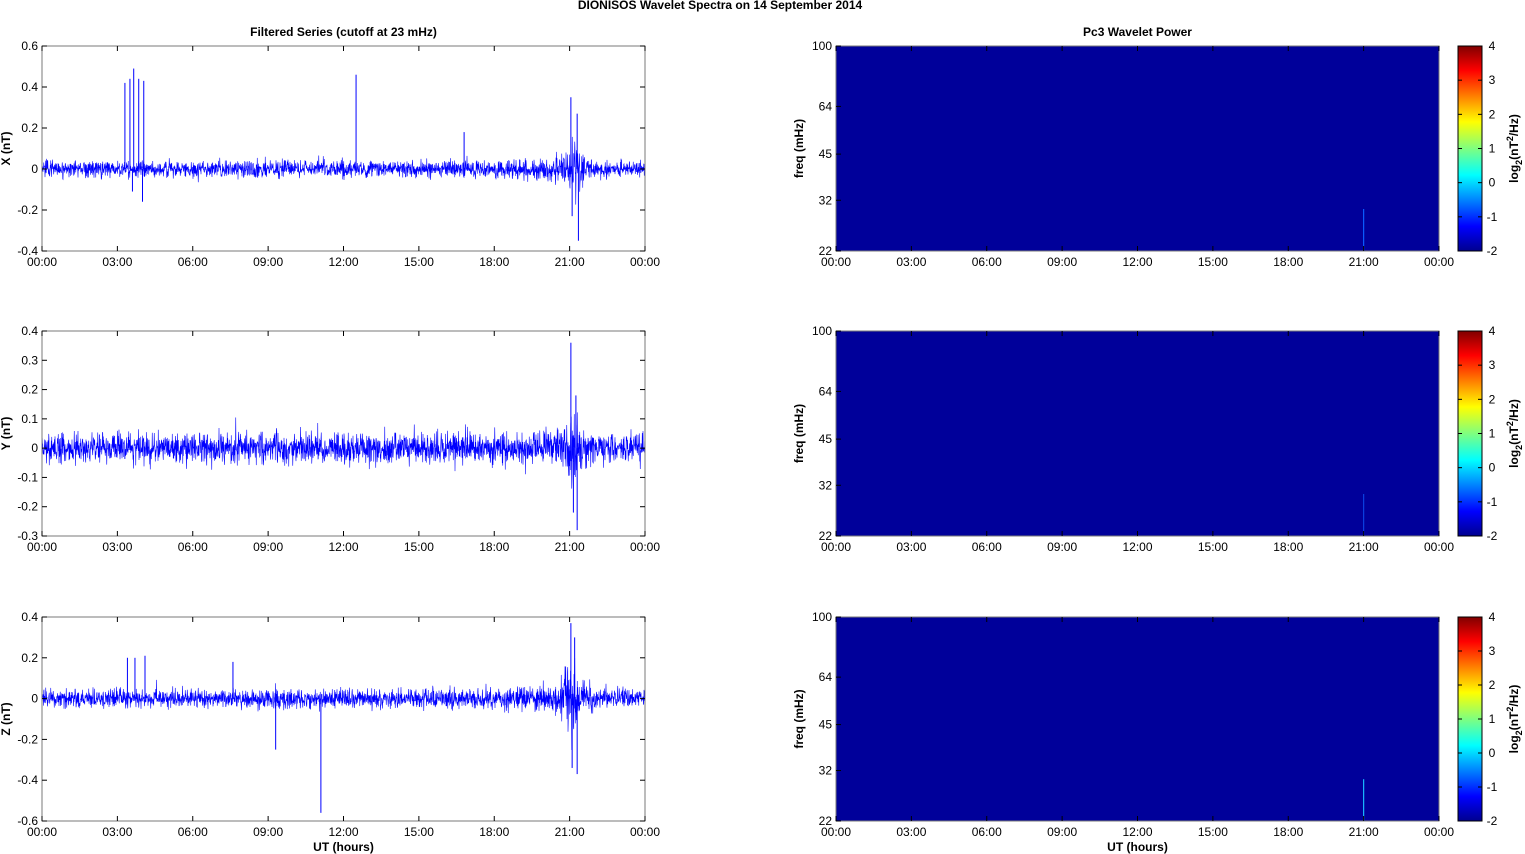 This screenshot has width=1525, height=854. Describe the element at coordinates (1492, 719) in the screenshot. I see `colorbar-tick-label: 1` at that location.